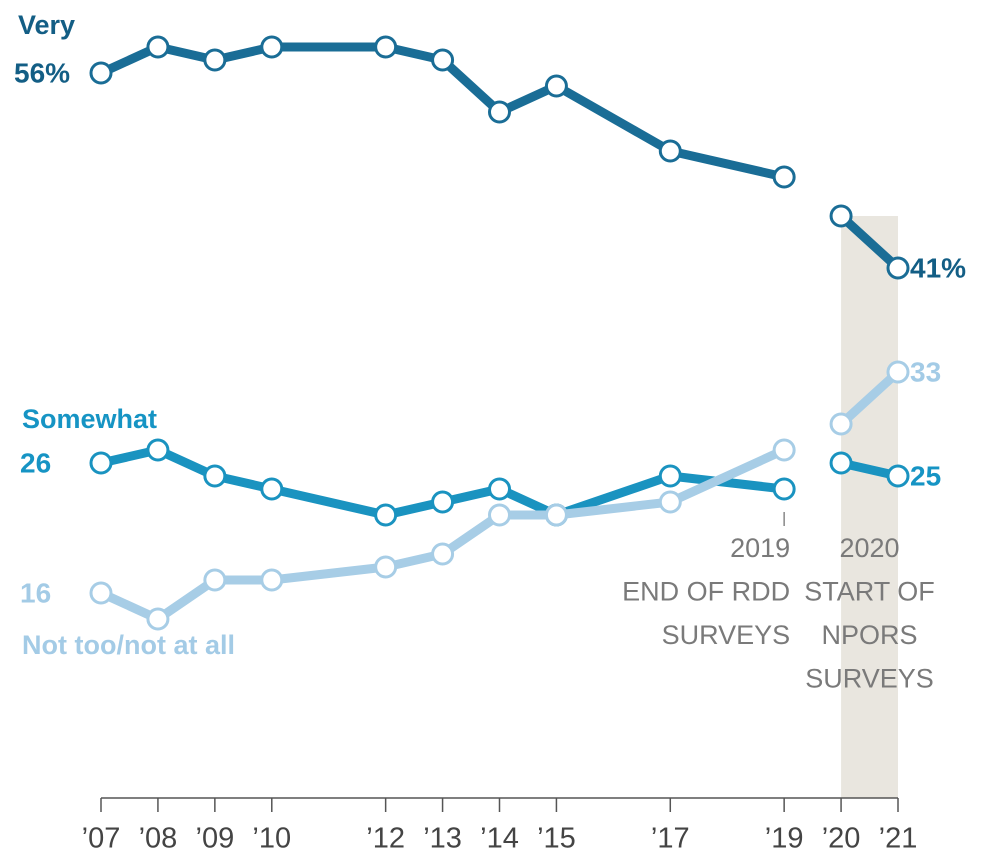 The height and width of the screenshot is (862, 986). I want to click on legend-label: Not too/not at all, so click(128, 645).